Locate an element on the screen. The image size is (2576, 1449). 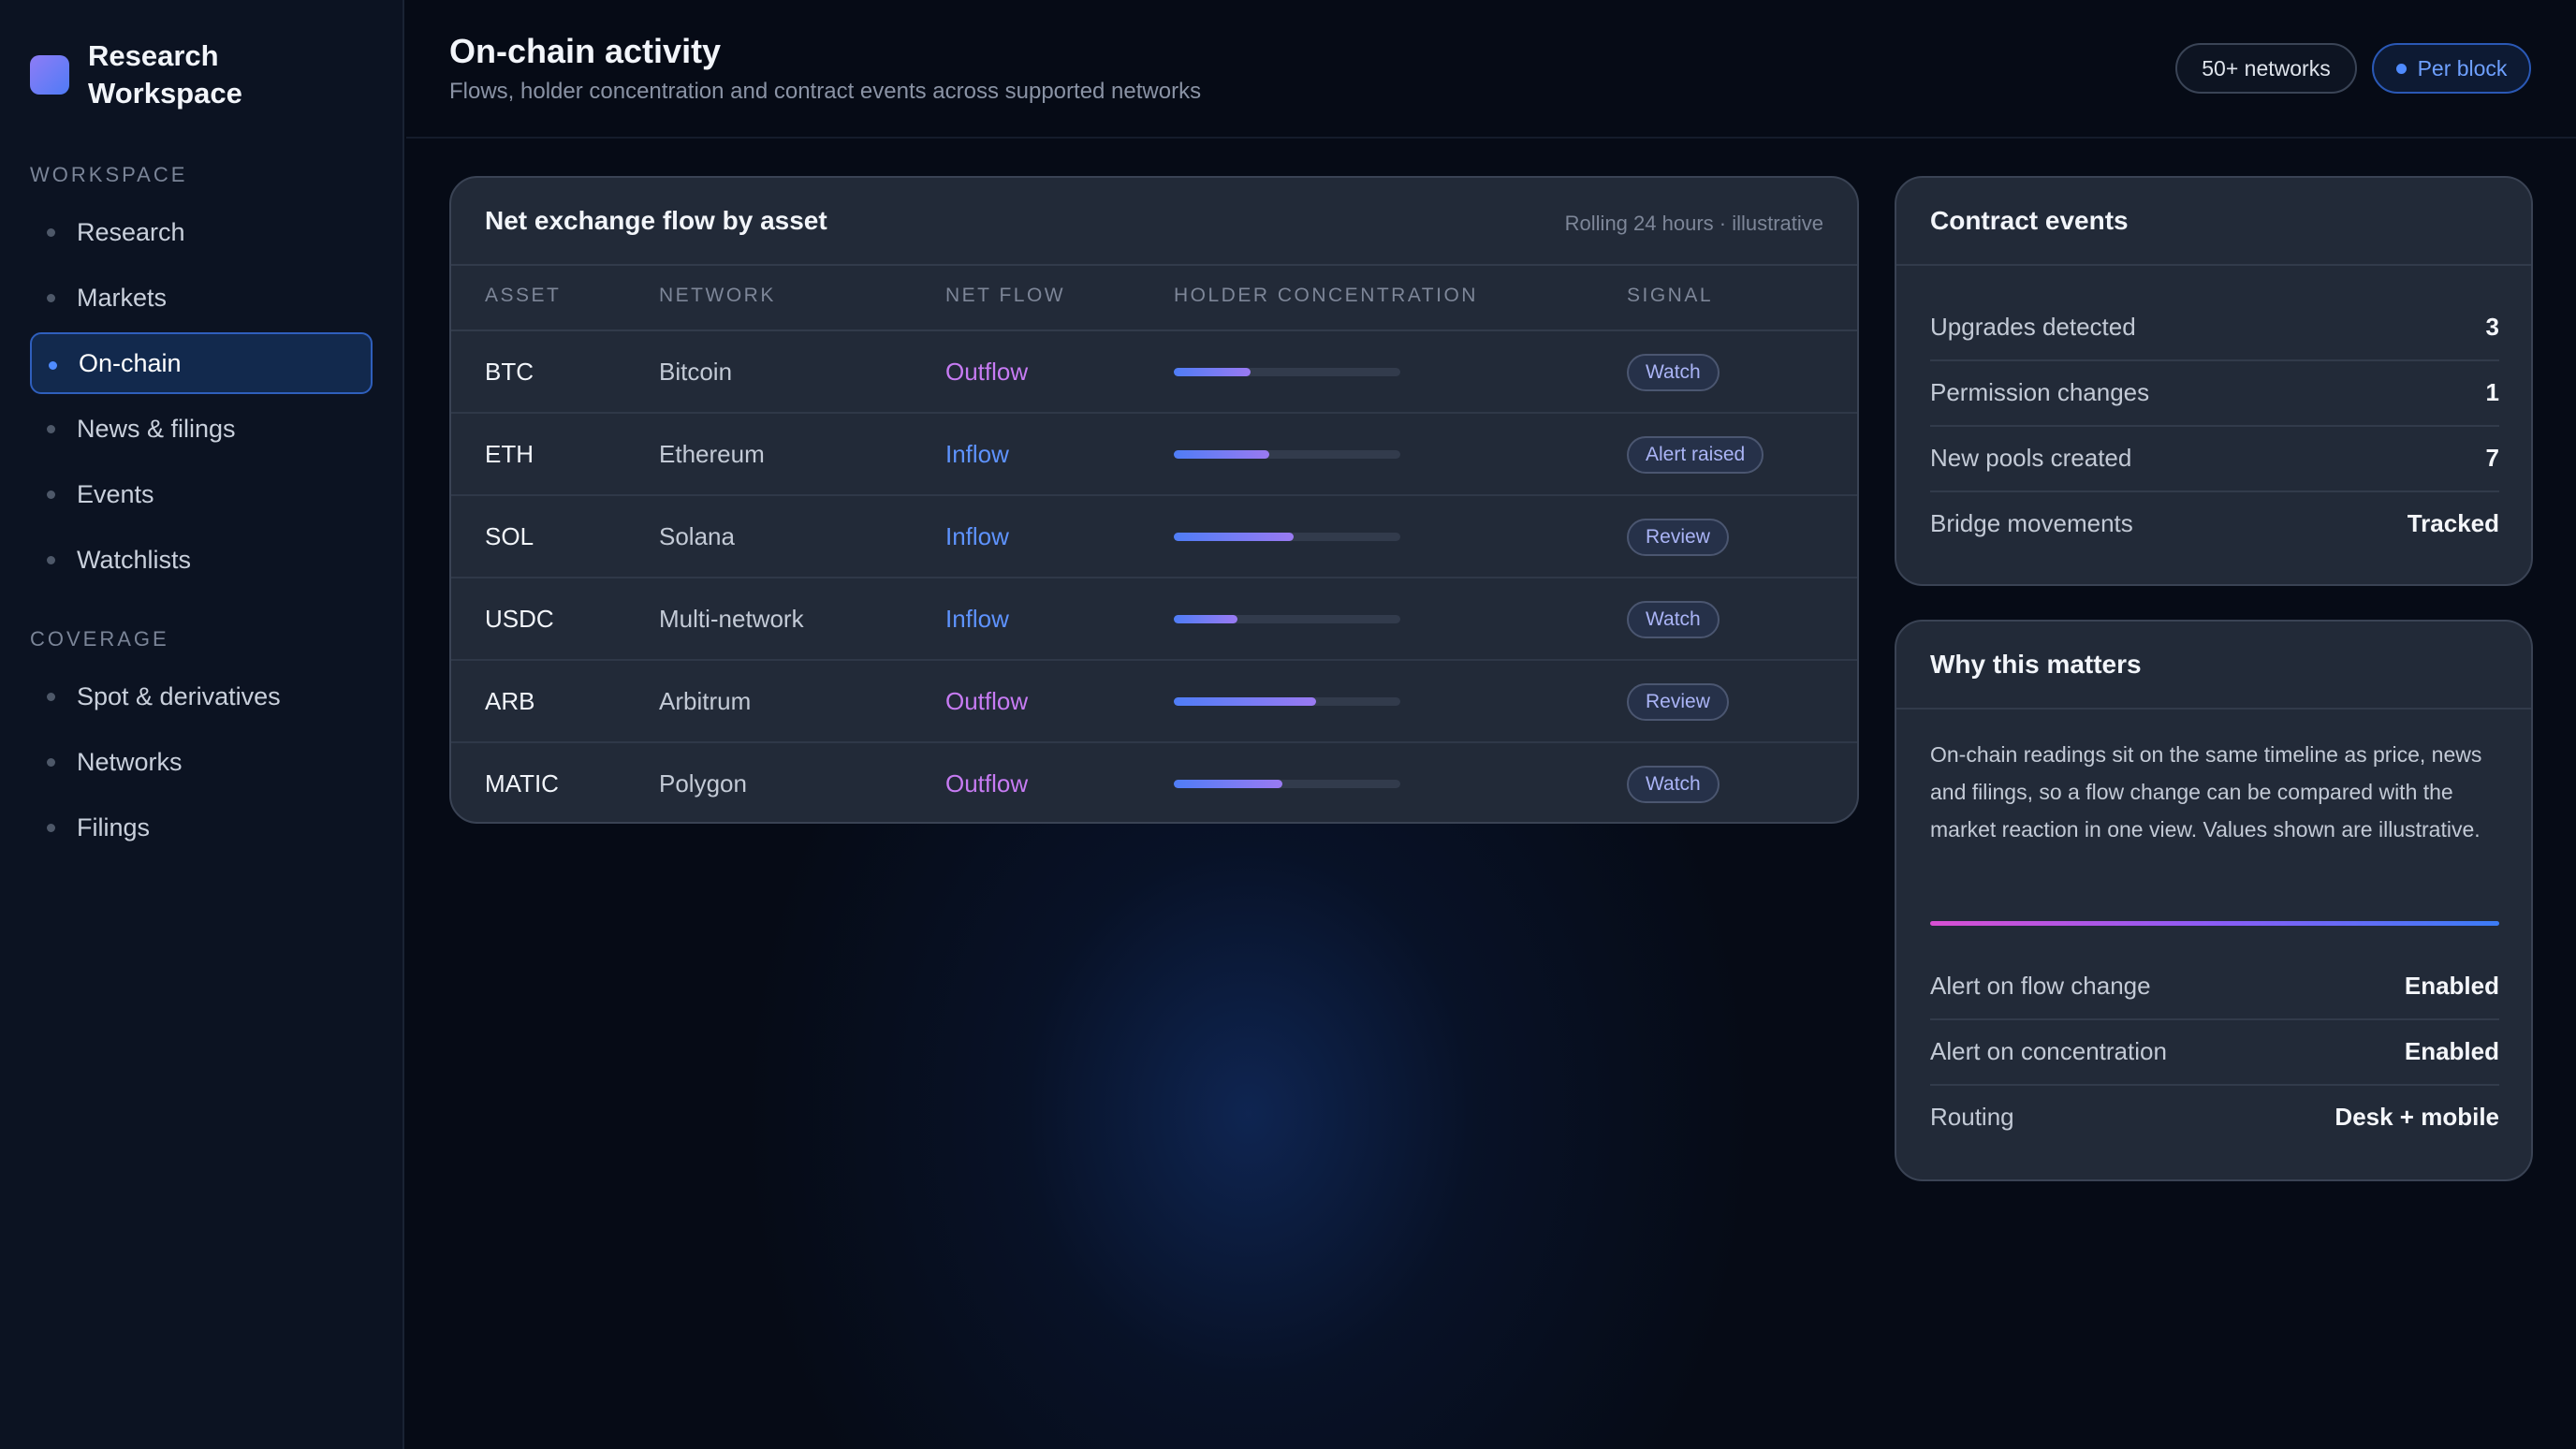
asset-cell: USDC is located at coordinates (519, 618).